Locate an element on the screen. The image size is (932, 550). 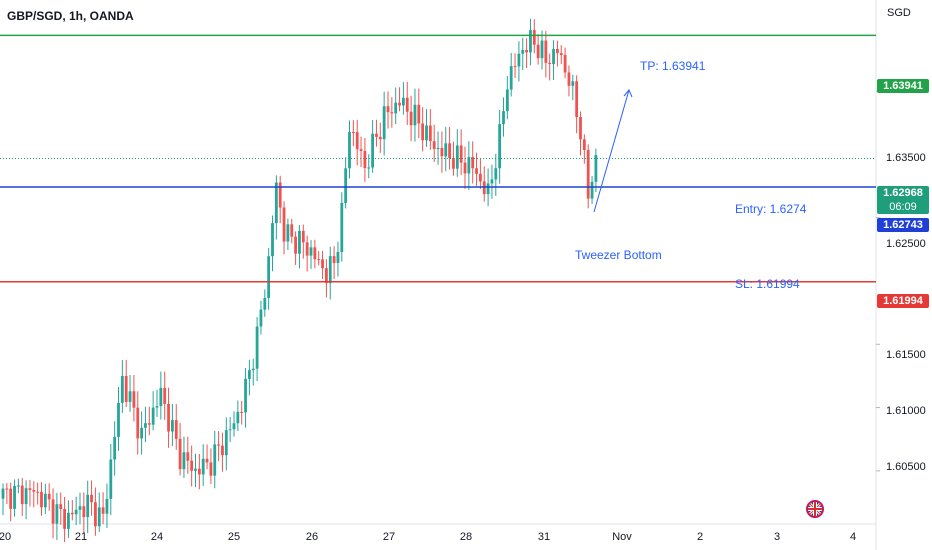
tp-price-label: 1.63941 is located at coordinates (903, 86).